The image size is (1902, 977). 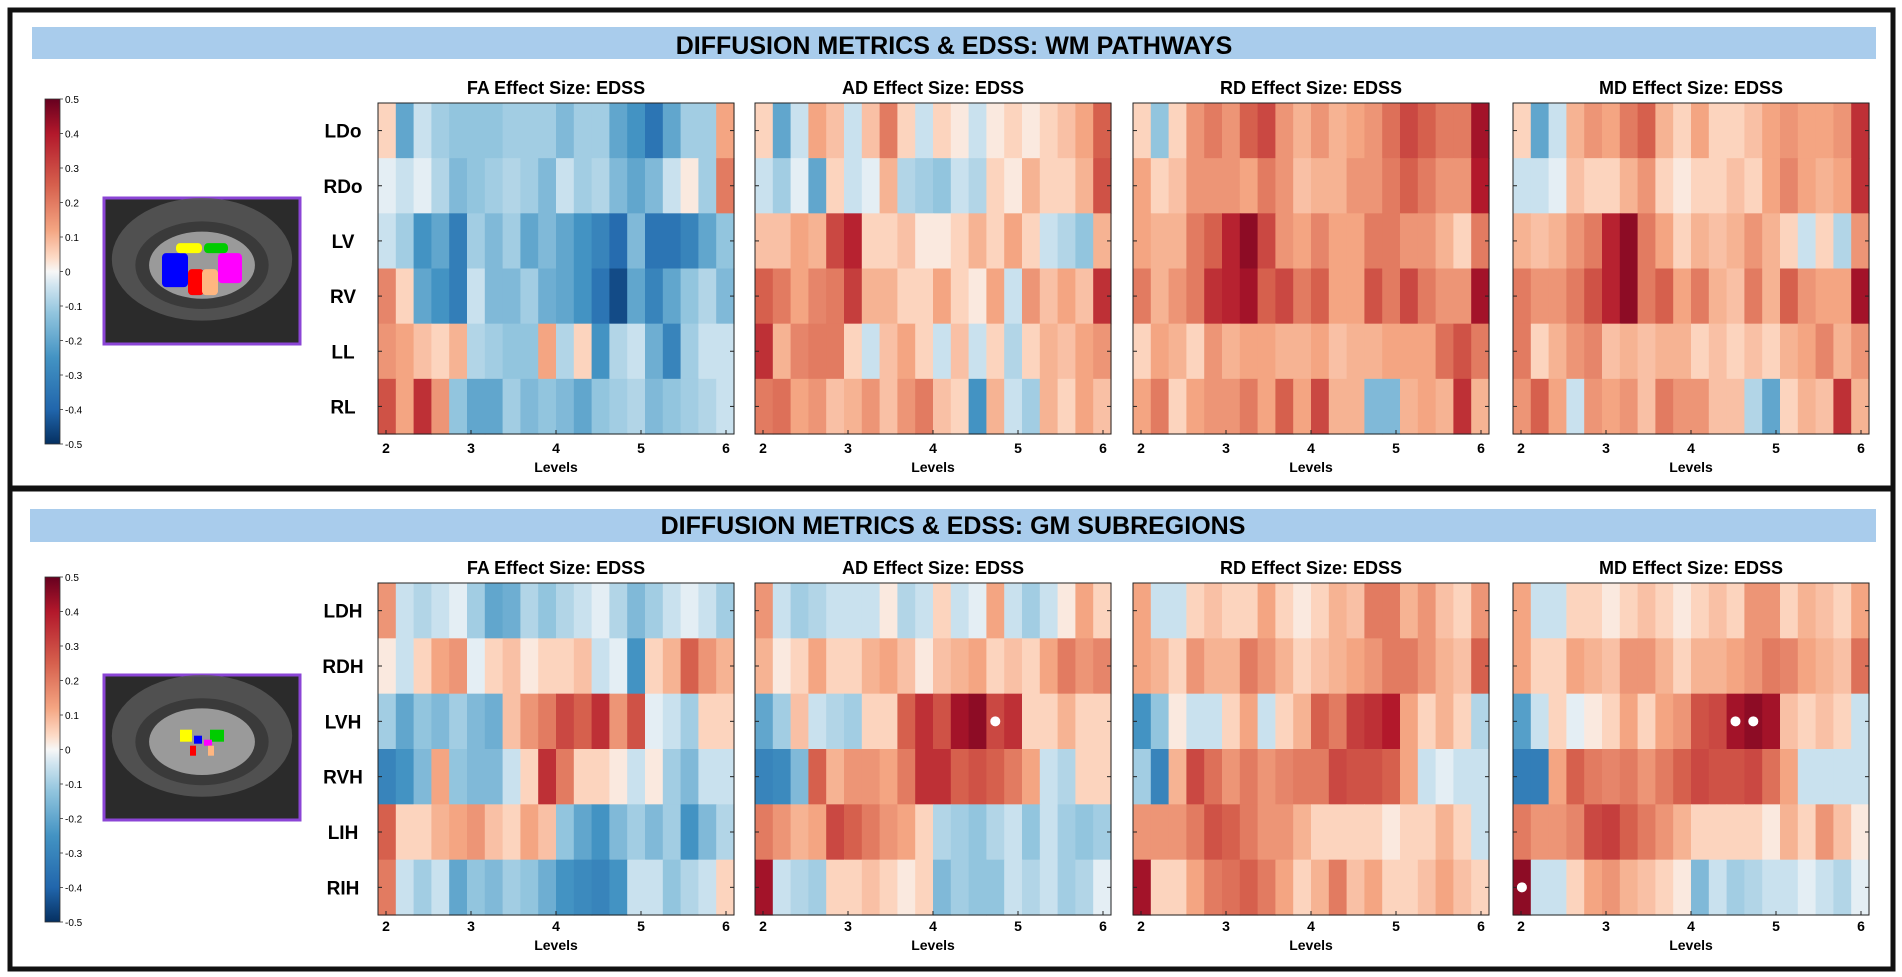 I want to click on significance-marker, so click(x=1521, y=887).